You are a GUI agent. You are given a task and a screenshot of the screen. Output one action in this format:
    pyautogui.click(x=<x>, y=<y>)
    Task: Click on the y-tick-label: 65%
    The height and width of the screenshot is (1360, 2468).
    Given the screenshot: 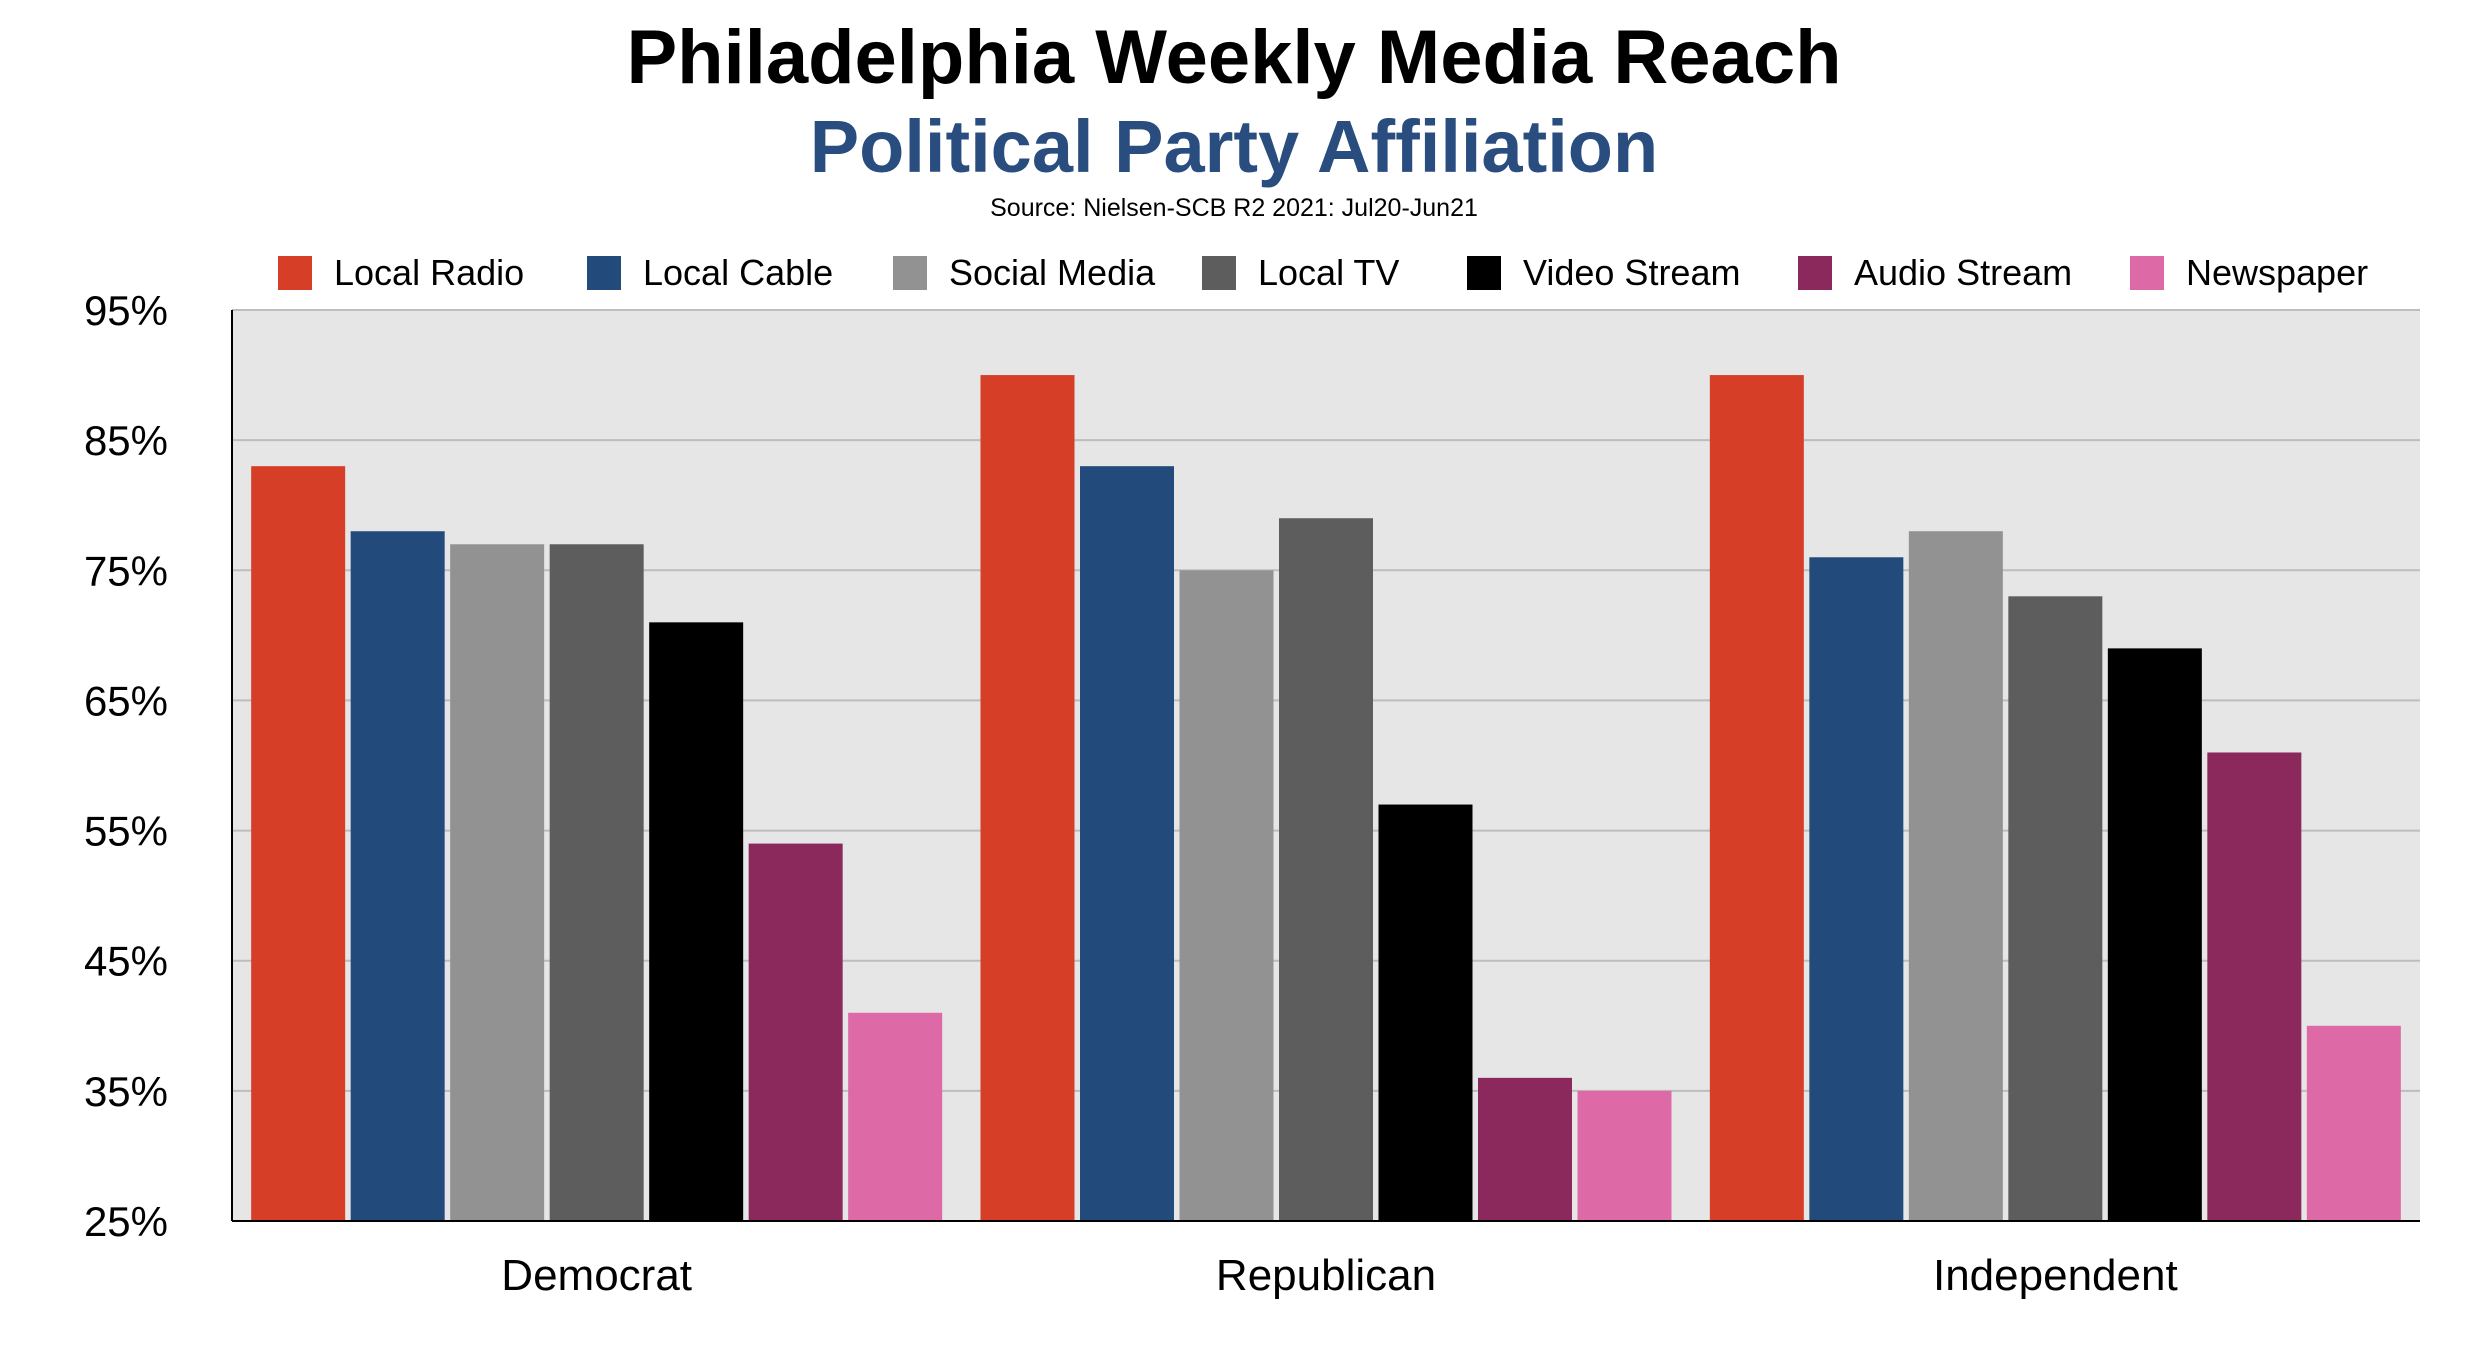 What is the action you would take?
    pyautogui.click(x=126, y=700)
    